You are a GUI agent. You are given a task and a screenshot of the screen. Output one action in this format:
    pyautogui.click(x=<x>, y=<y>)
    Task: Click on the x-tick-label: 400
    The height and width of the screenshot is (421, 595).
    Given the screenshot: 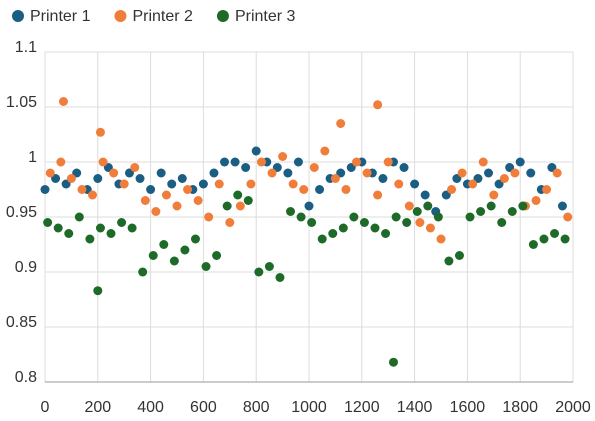 What is the action you would take?
    pyautogui.click(x=150, y=407)
    